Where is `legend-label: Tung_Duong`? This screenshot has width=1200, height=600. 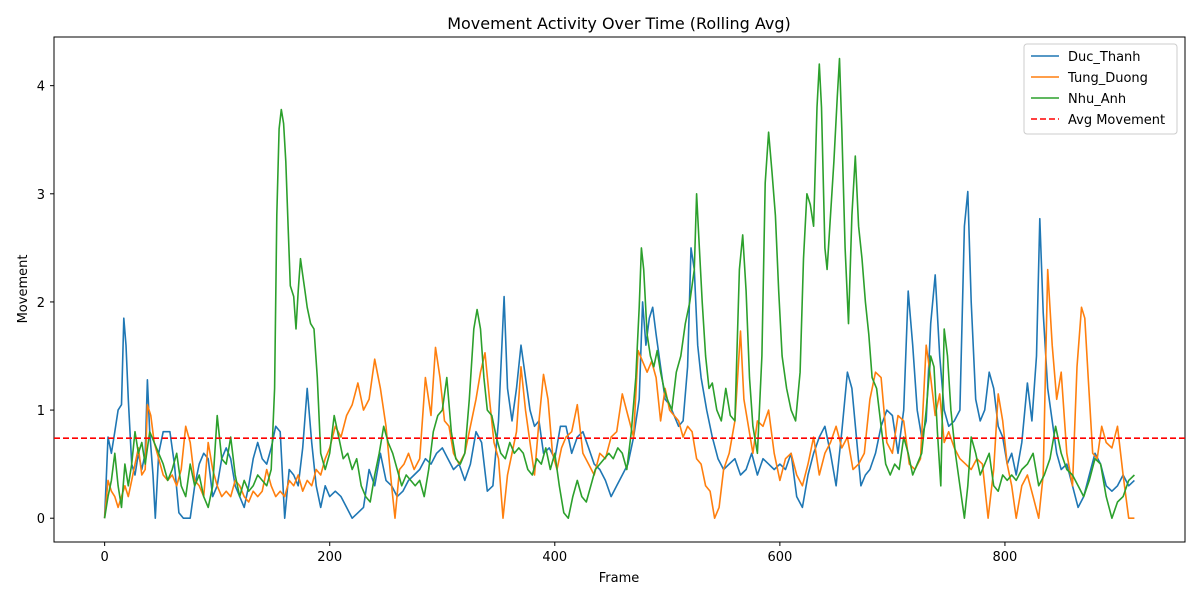
legend-label: Tung_Duong is located at coordinates (1107, 78).